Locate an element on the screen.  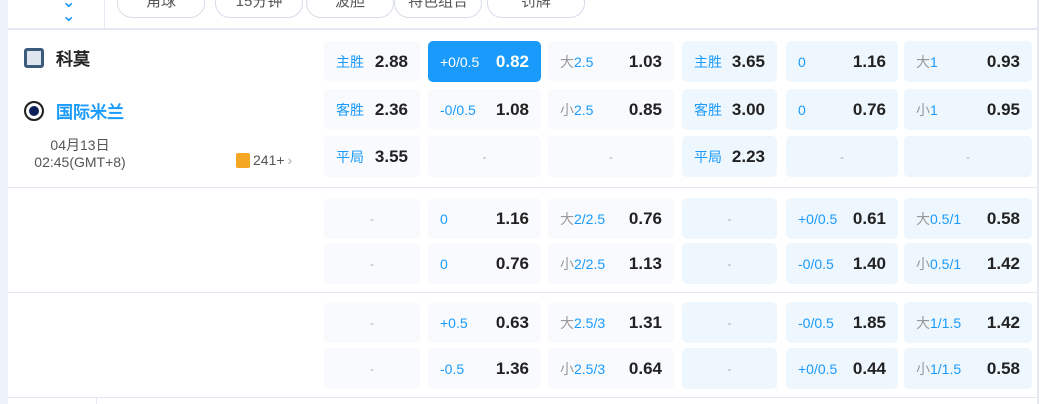
home-team: 科莫 is located at coordinates (57, 57).